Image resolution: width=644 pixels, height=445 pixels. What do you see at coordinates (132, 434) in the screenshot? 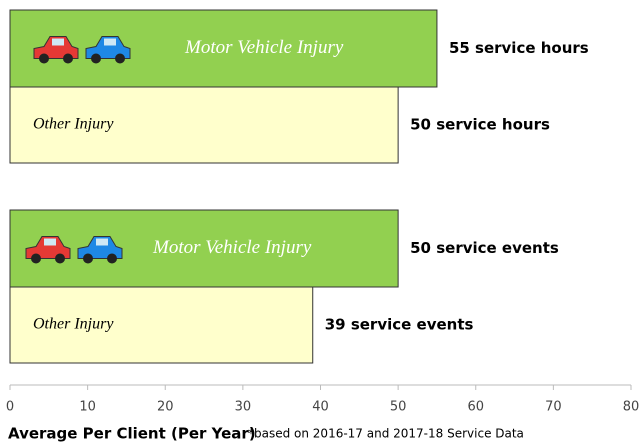
I see `x-axis-label: Average Per Client (Per Year)` at bounding box center [132, 434].